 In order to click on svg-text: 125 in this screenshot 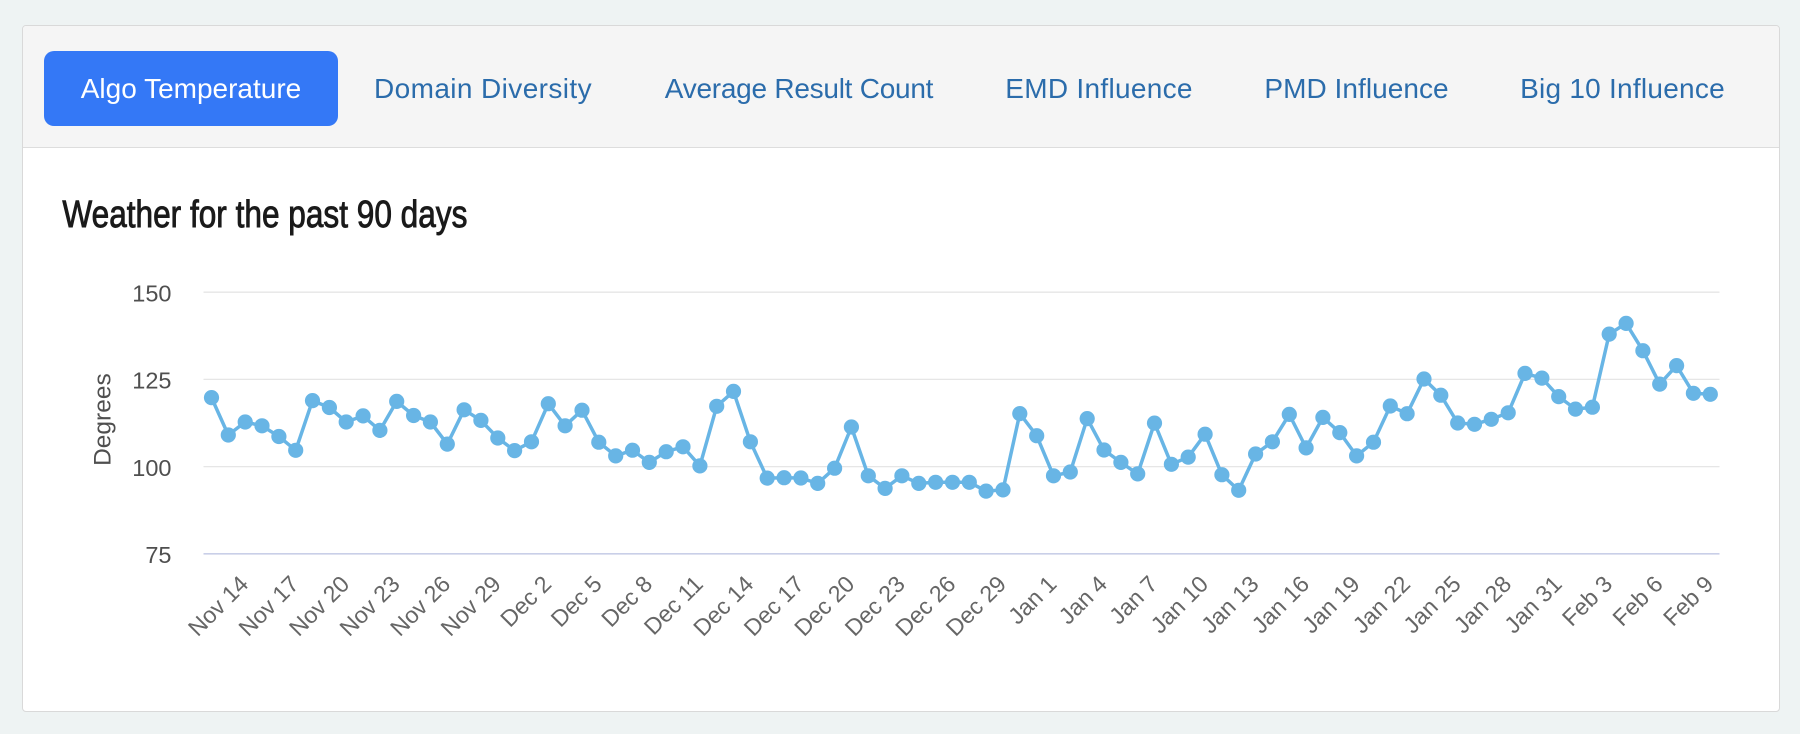, I will do `click(151, 381)`.